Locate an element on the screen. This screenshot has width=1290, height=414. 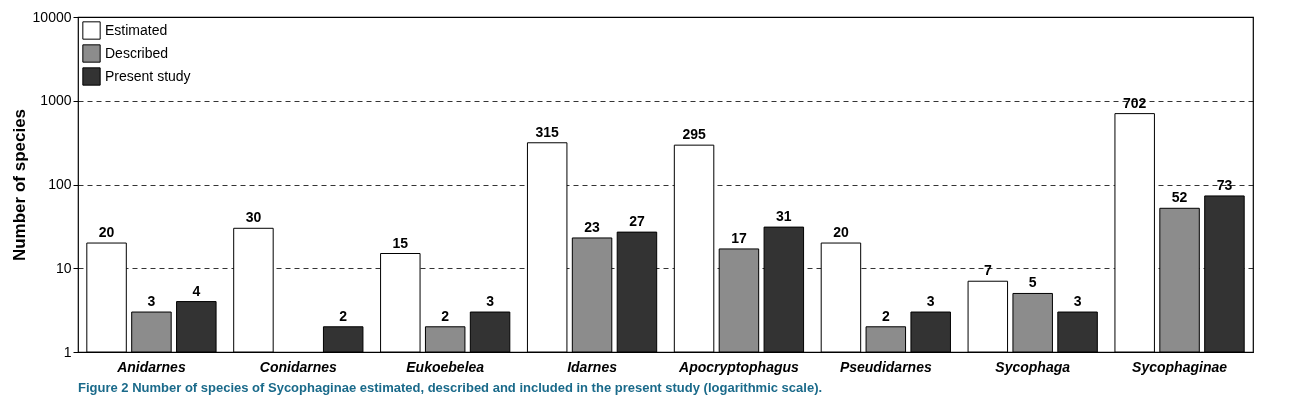
x-tick-label: Eukoebelea is located at coordinates (445, 366).